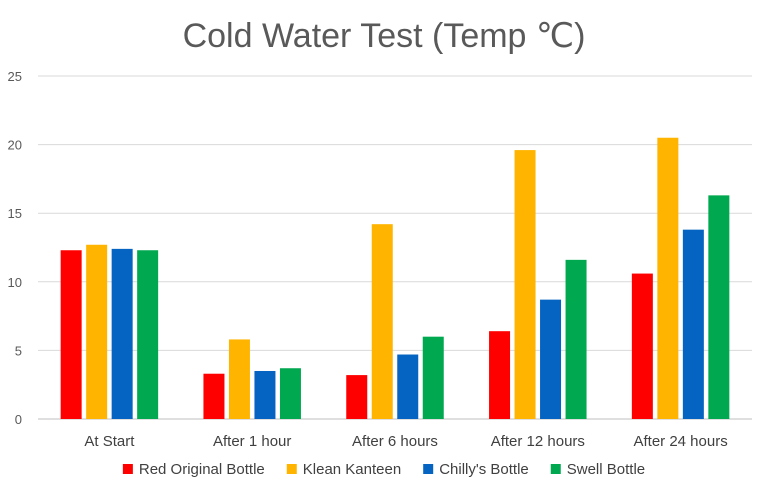 The image size is (768, 497). Describe the element at coordinates (538, 441) in the screenshot. I see `x-tick-label: After 12 hours` at that location.